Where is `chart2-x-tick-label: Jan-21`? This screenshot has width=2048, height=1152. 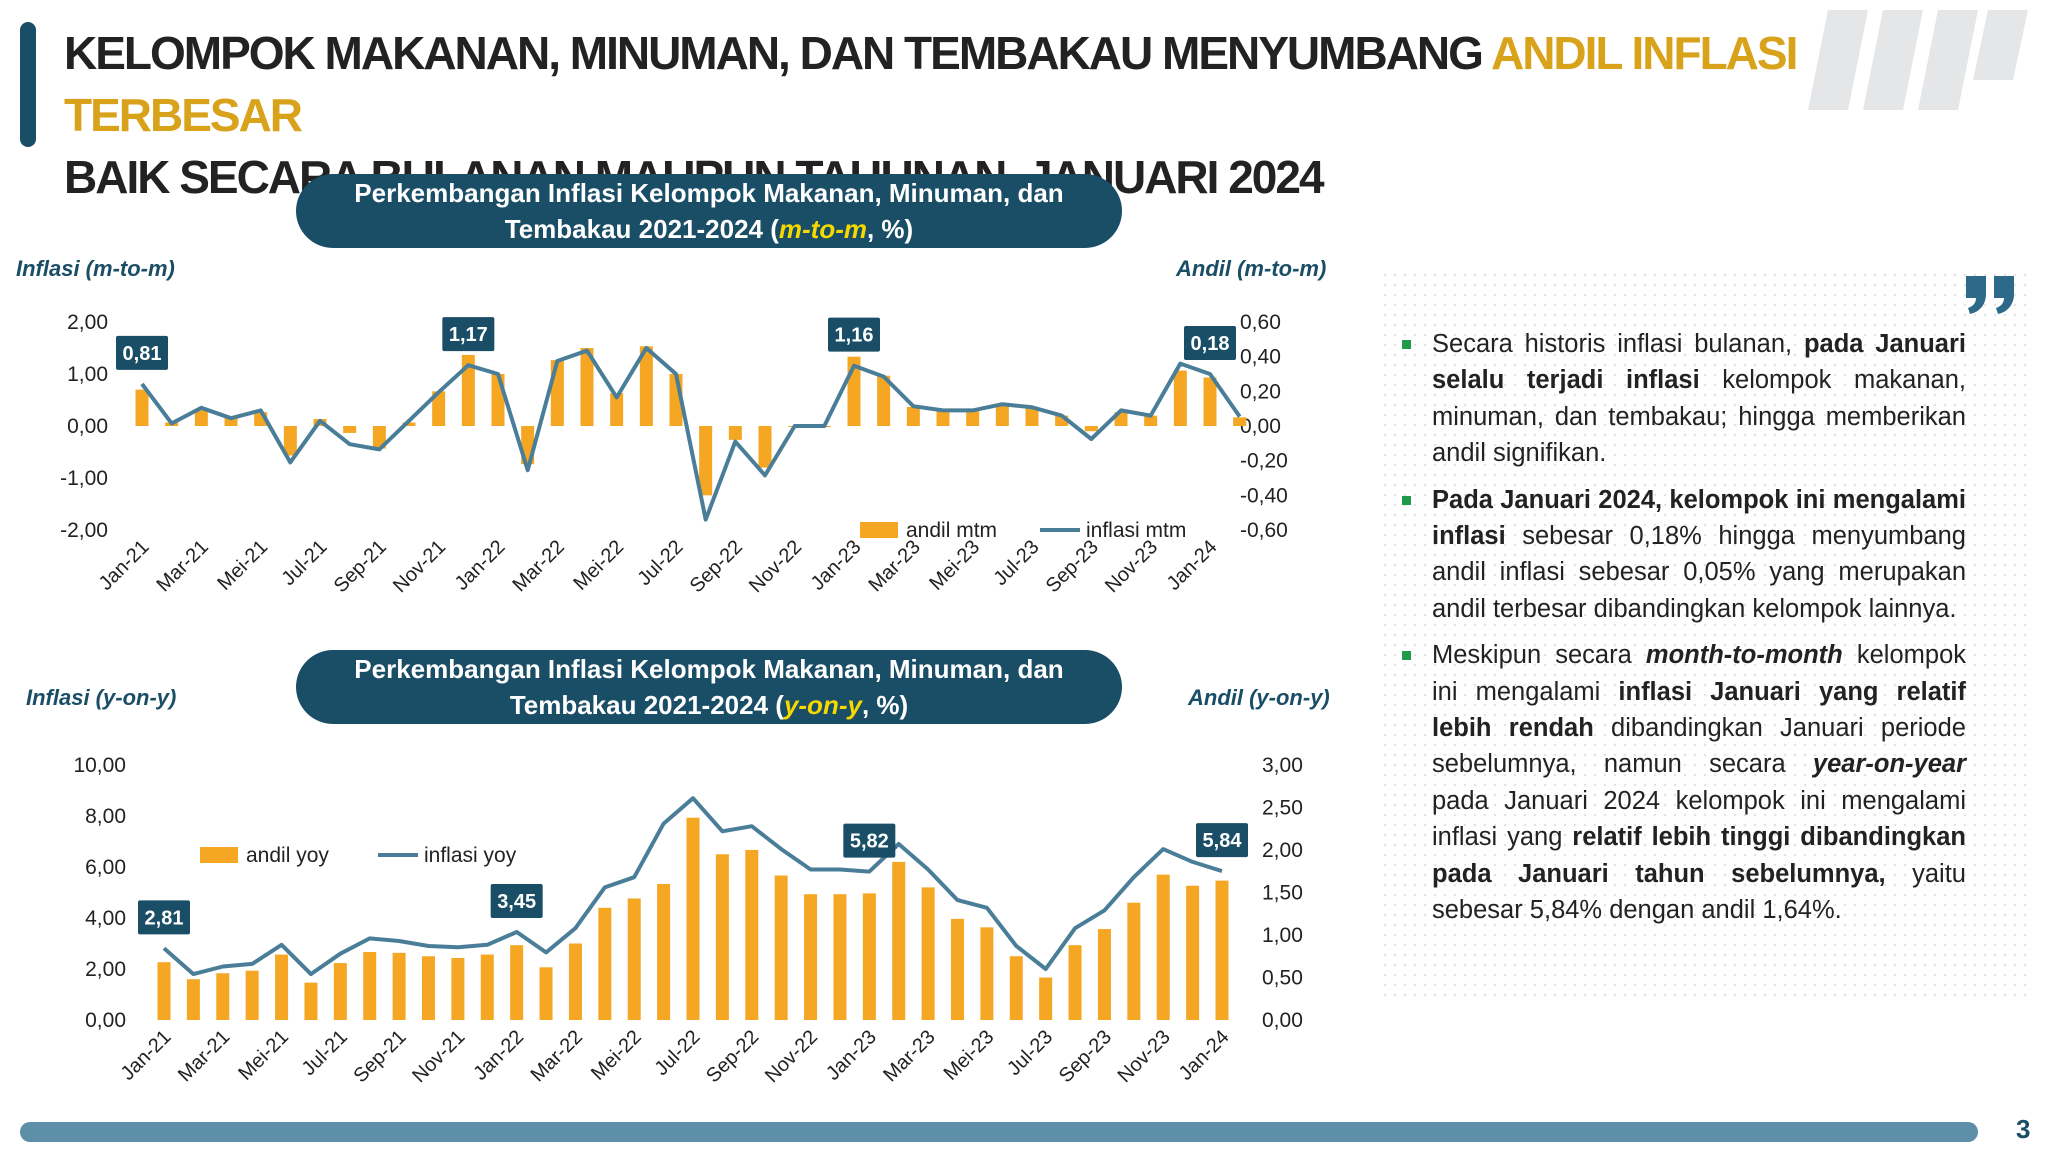 chart2-x-tick-label: Jan-21 is located at coordinates (146, 1055).